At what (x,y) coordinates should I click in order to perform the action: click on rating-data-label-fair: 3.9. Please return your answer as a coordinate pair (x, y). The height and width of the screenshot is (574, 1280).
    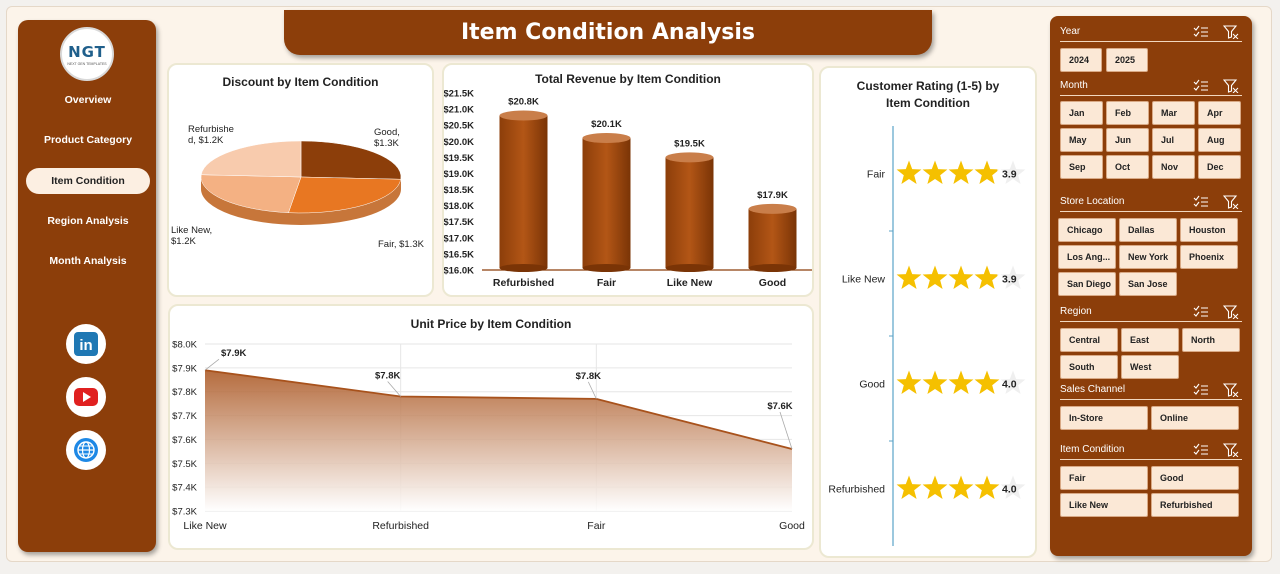
    Looking at the image, I should click on (1009, 175).